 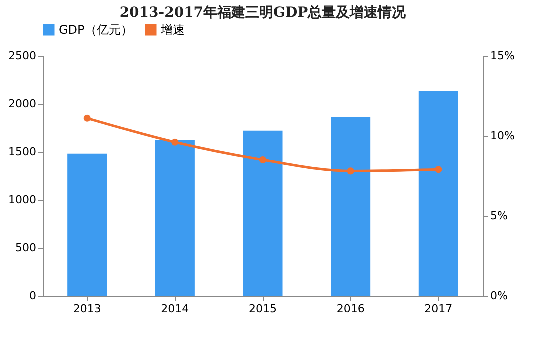 What do you see at coordinates (96, 30) in the screenshot?
I see `legend-label: GDP（亿元）` at bounding box center [96, 30].